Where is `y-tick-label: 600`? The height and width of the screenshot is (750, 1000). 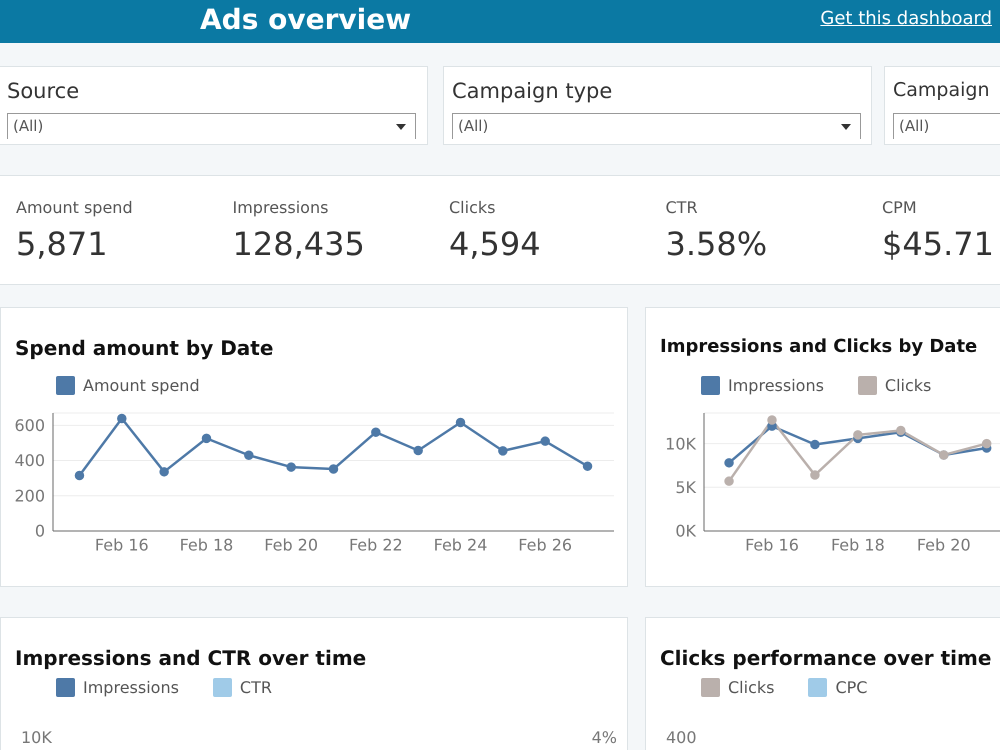 y-tick-label: 600 is located at coordinates (29, 426).